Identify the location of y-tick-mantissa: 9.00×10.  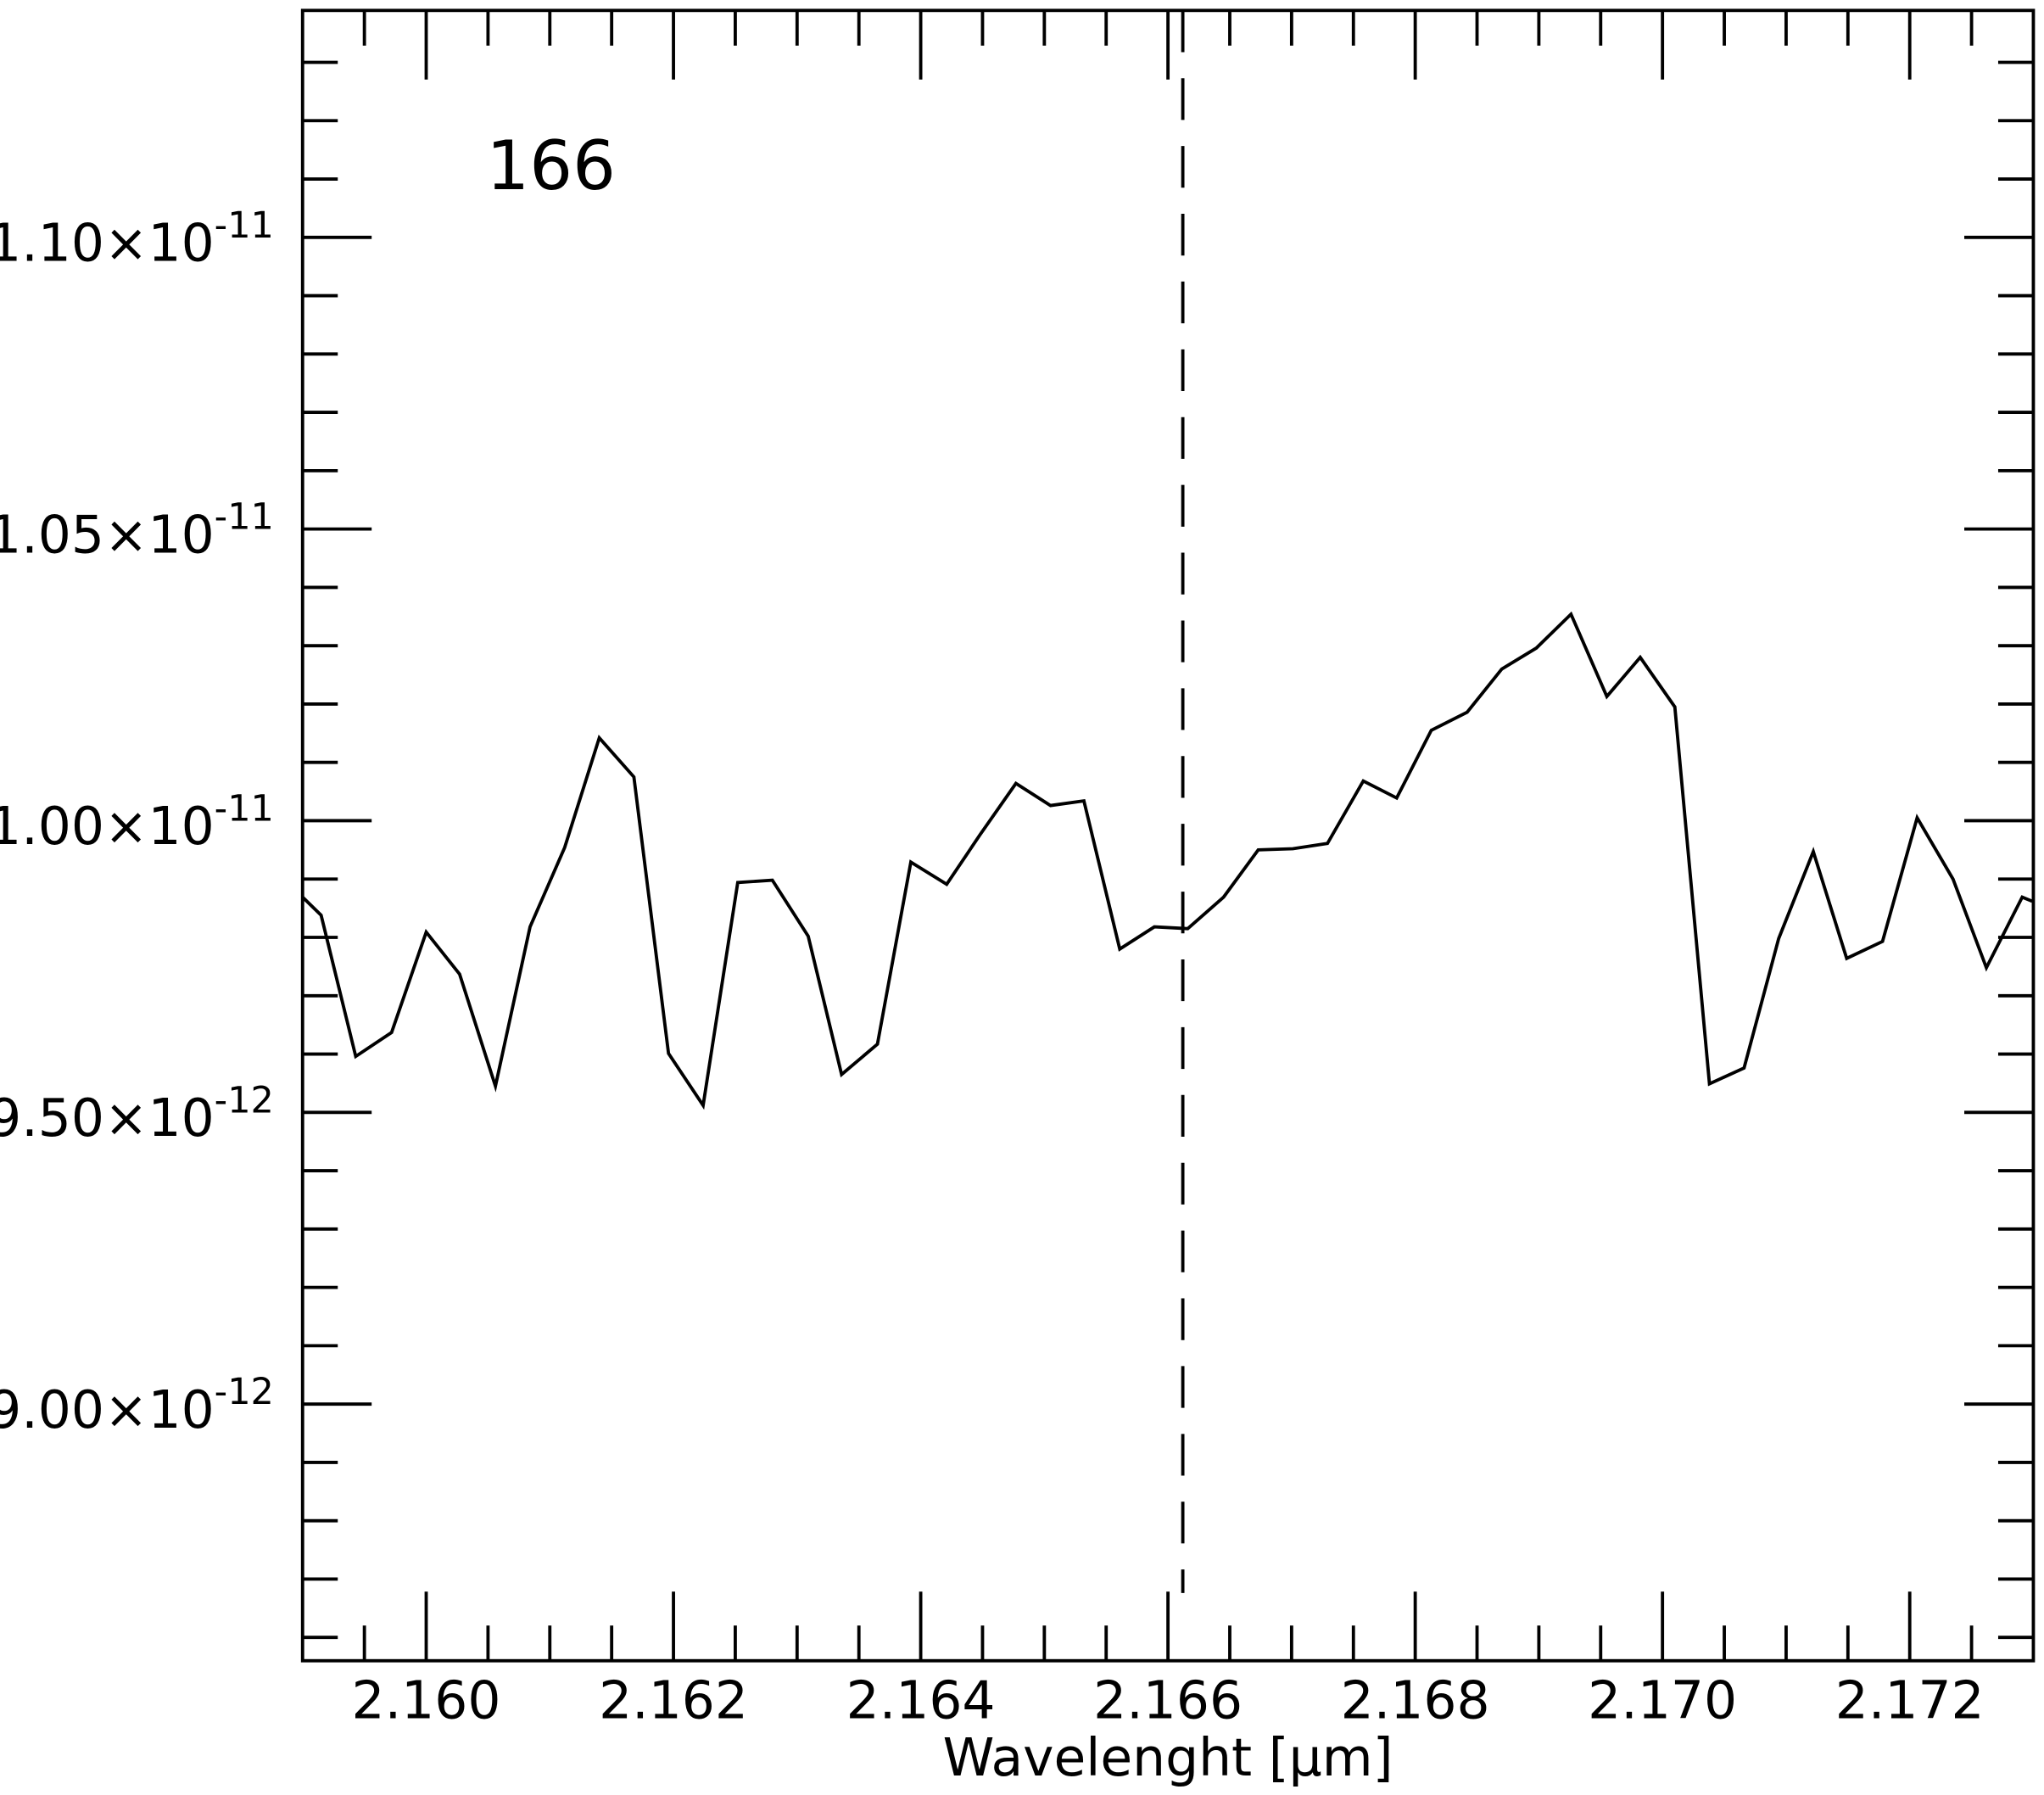
(107, 1410).